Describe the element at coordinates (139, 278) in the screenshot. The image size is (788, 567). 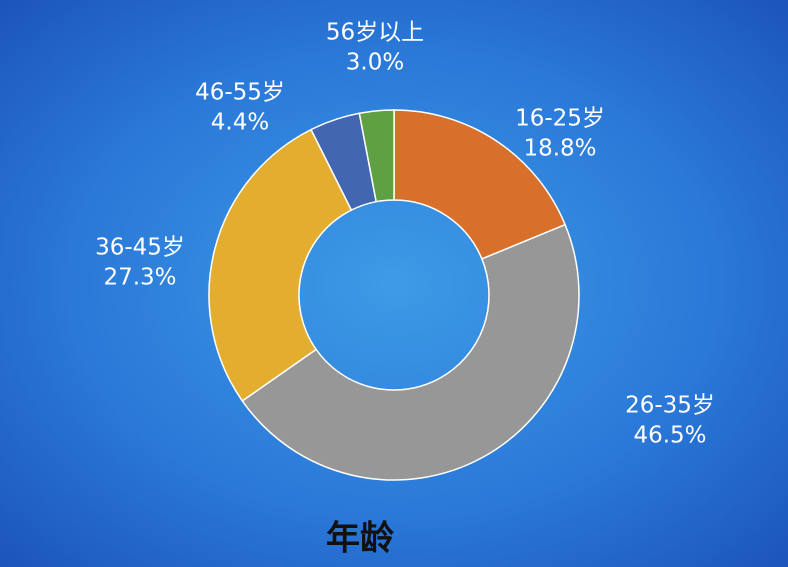
I see `slice-value-label: 27.3%` at that location.